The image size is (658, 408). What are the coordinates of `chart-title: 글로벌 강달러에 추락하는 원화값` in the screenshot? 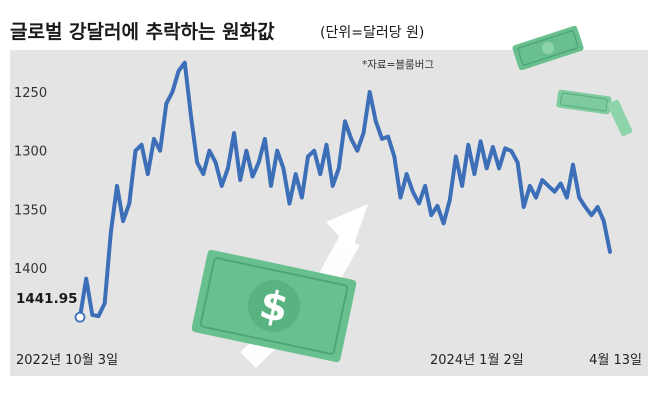 It's located at (142, 32).